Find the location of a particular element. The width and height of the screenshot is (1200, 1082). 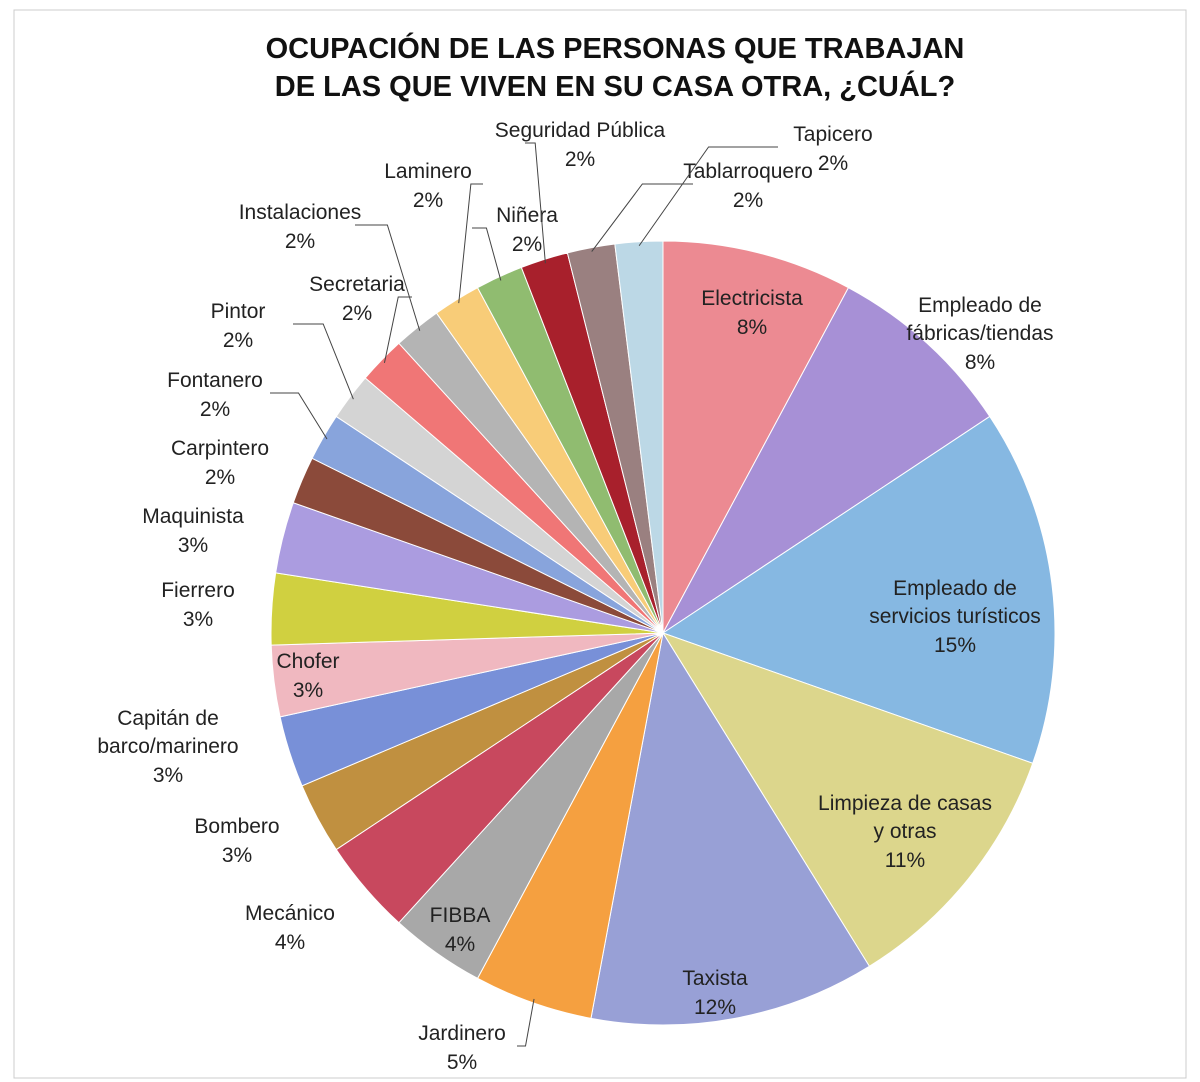

value-label: 15% is located at coordinates (955, 645).